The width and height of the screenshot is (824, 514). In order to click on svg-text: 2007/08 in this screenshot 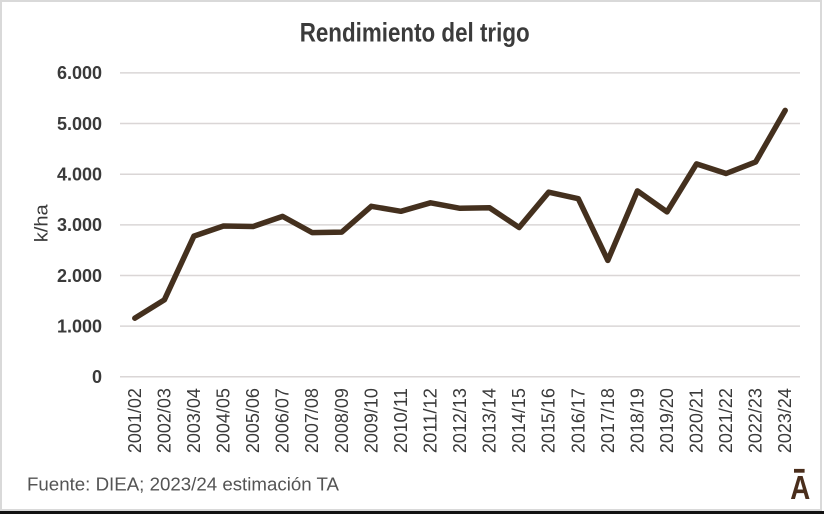, I will do `click(312, 420)`.